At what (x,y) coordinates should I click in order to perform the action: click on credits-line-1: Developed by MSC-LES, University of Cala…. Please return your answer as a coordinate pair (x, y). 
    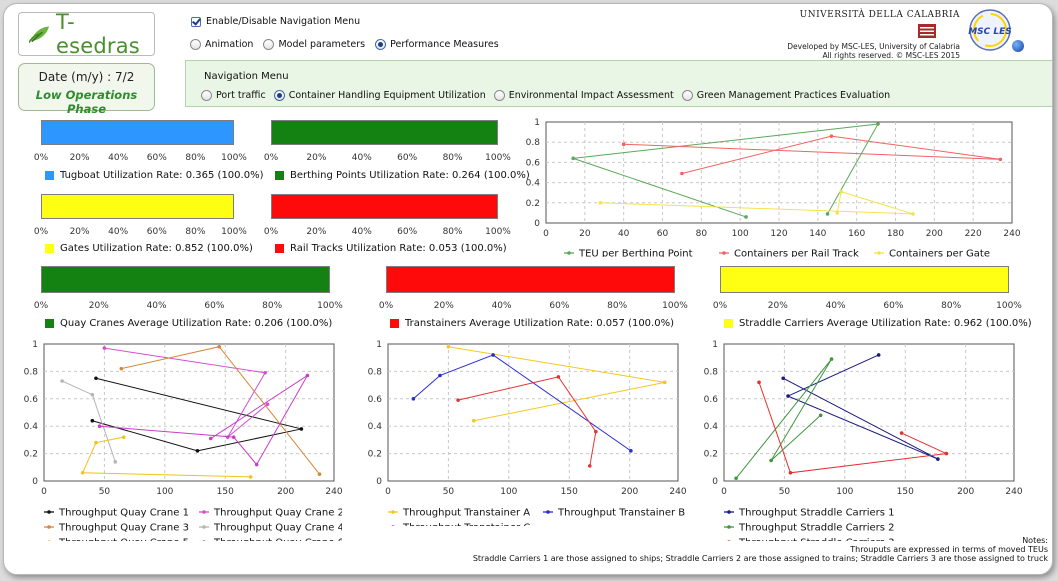
    Looking at the image, I should click on (873, 46).